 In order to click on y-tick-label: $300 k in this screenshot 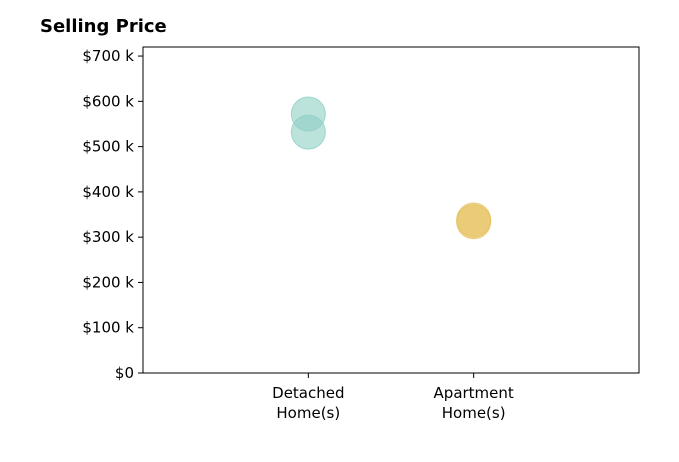, I will do `click(108, 237)`.